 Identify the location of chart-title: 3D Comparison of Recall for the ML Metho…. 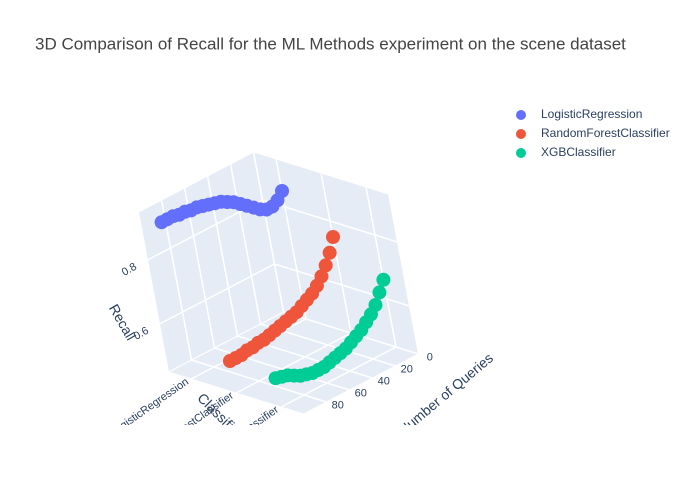
(330, 43).